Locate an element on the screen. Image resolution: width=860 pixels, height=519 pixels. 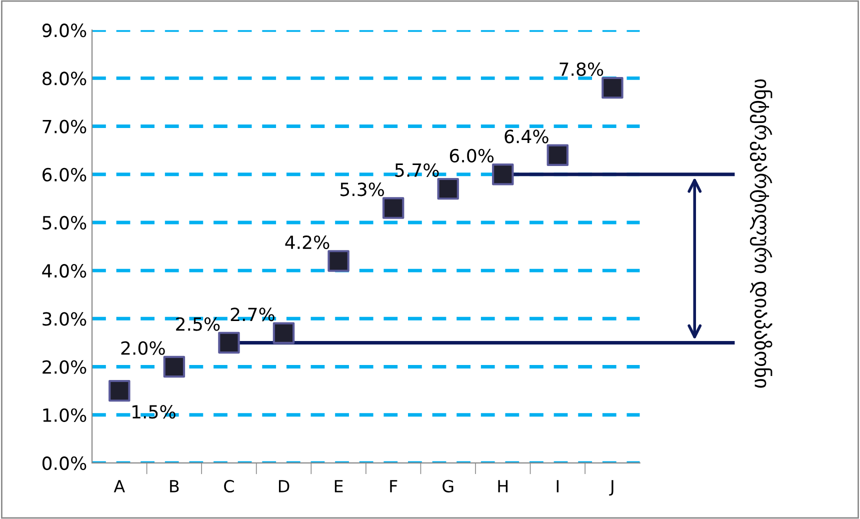
y-tick-label: 5.0% is located at coordinates (64, 223).